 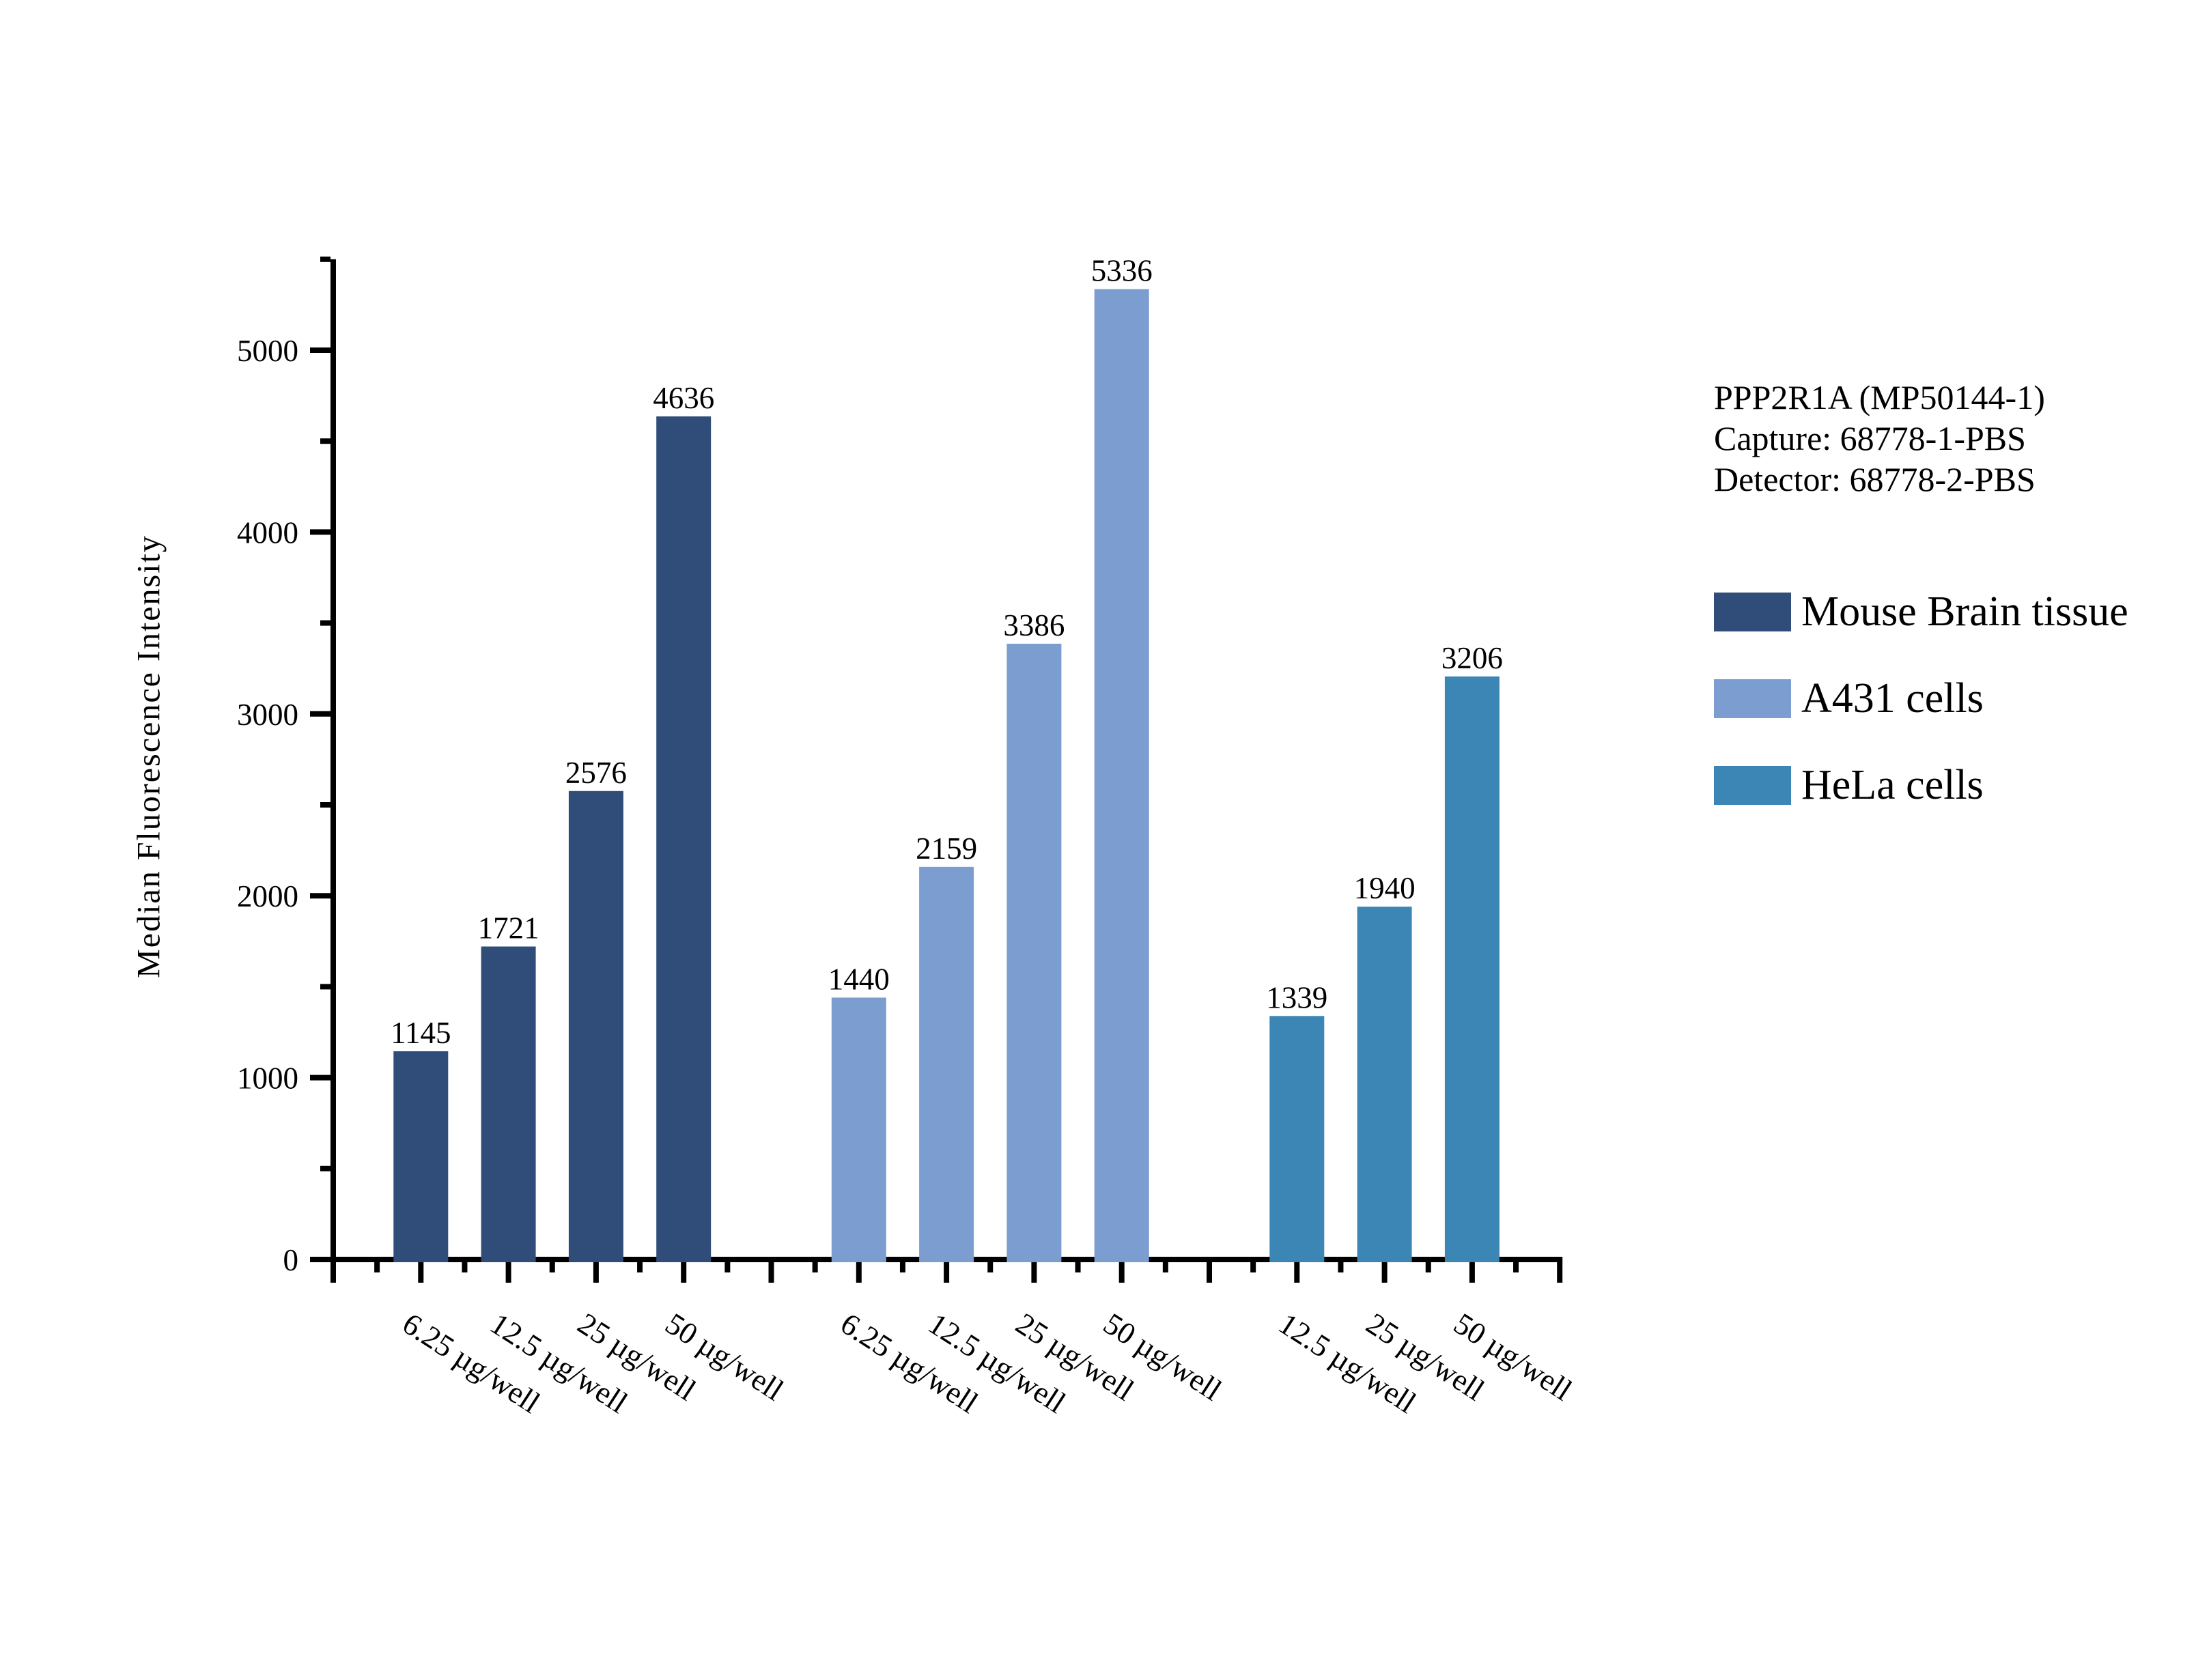 I want to click on annotation-line-protein: PPP2R1A (MP50144-1), so click(x=1880, y=397).